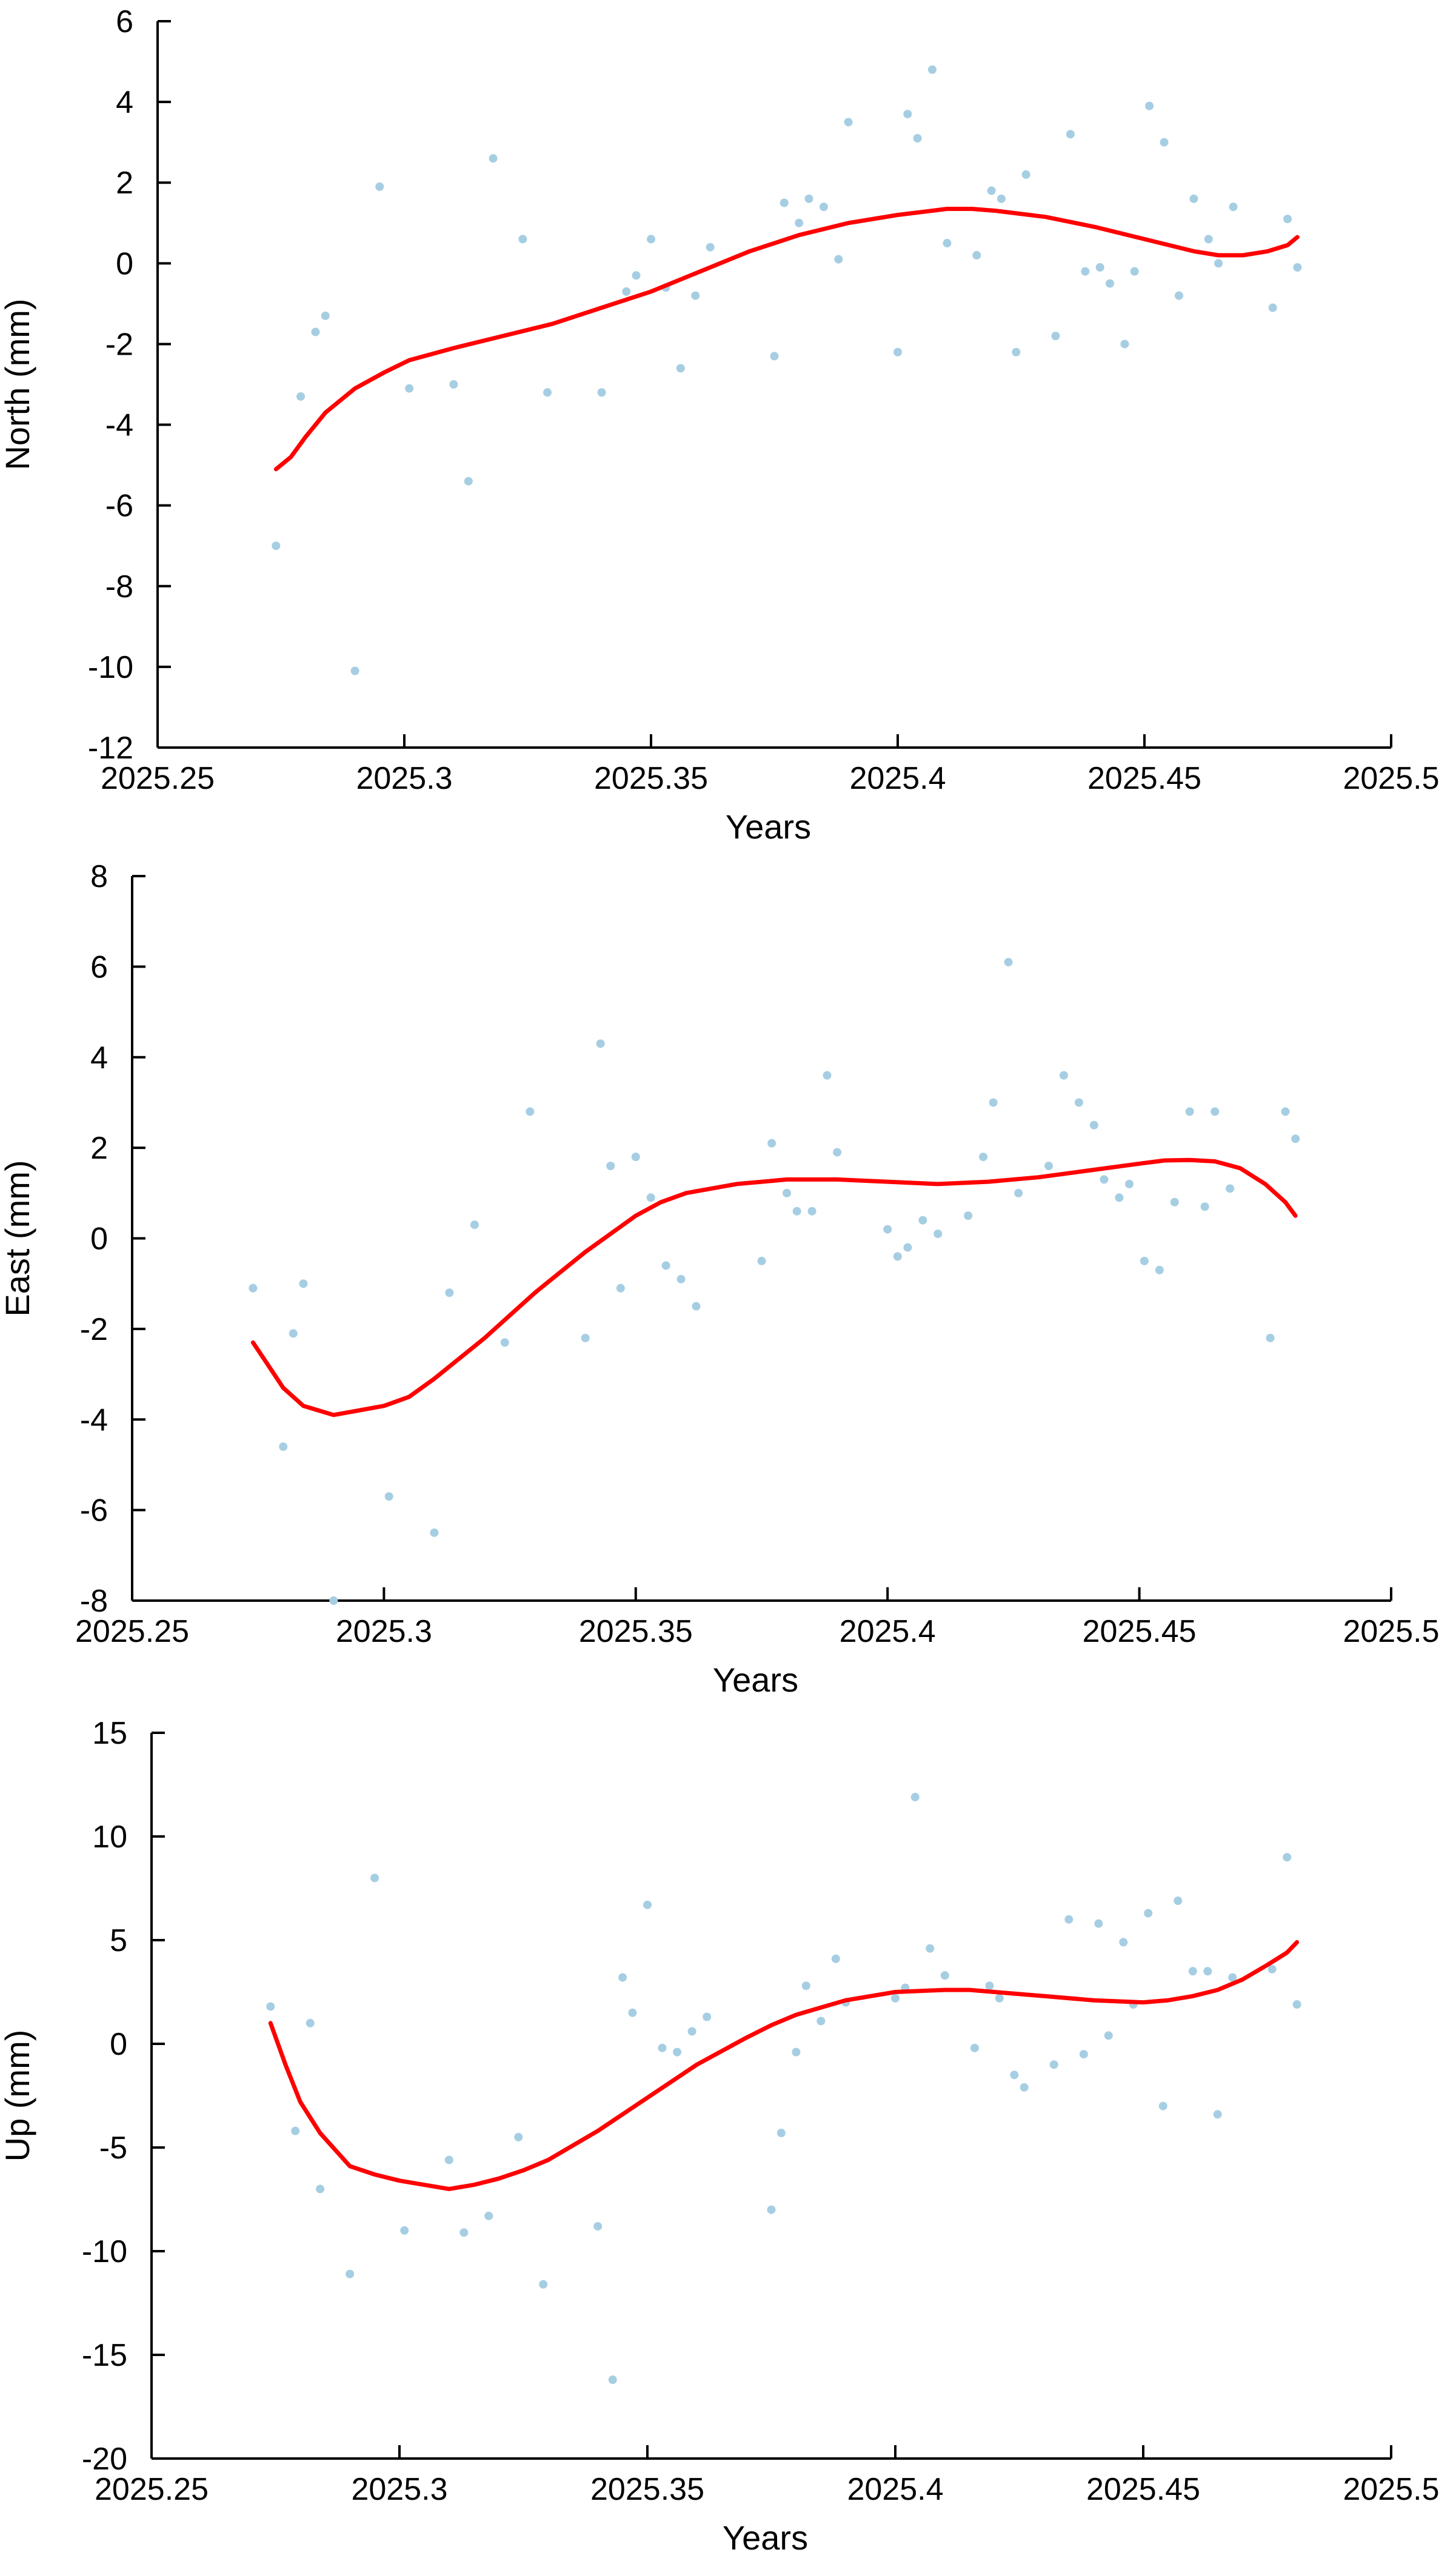 This screenshot has width=1456, height=2561. Describe the element at coordinates (399, 2489) in the screenshot. I see `up-x-tick-label: 2025.3` at that location.